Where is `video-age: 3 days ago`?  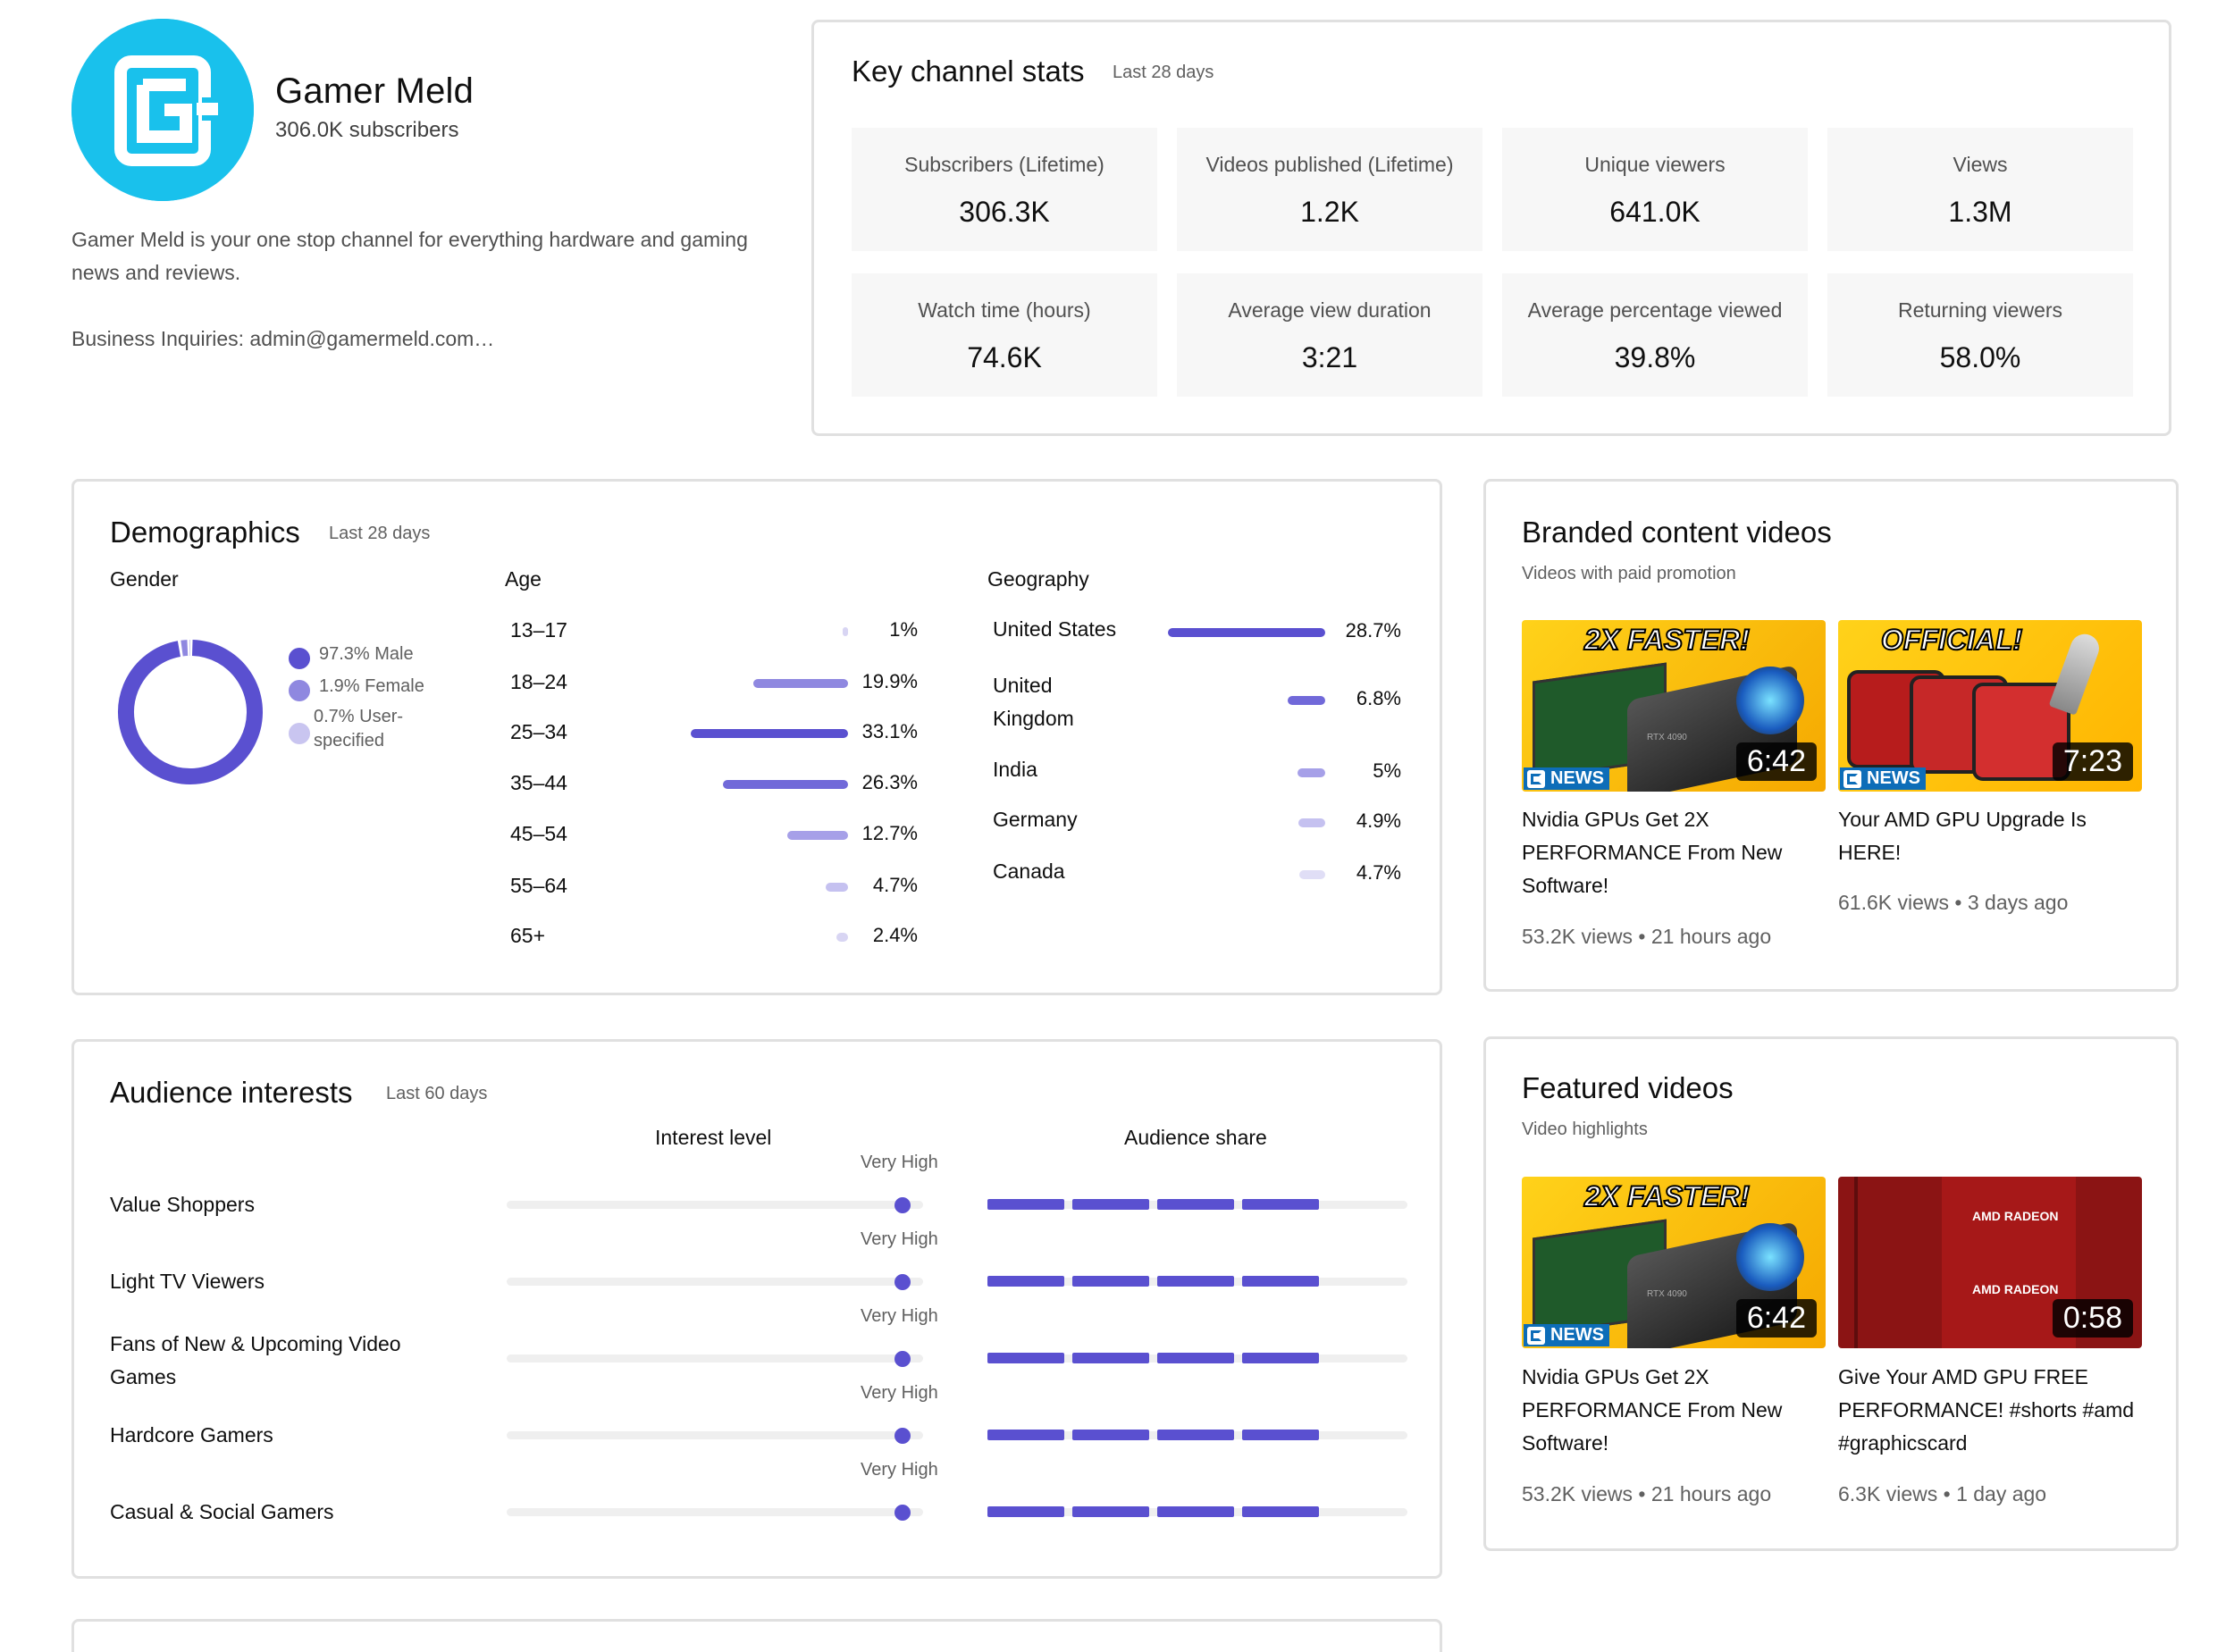 video-age: 3 days ago is located at coordinates (2018, 902).